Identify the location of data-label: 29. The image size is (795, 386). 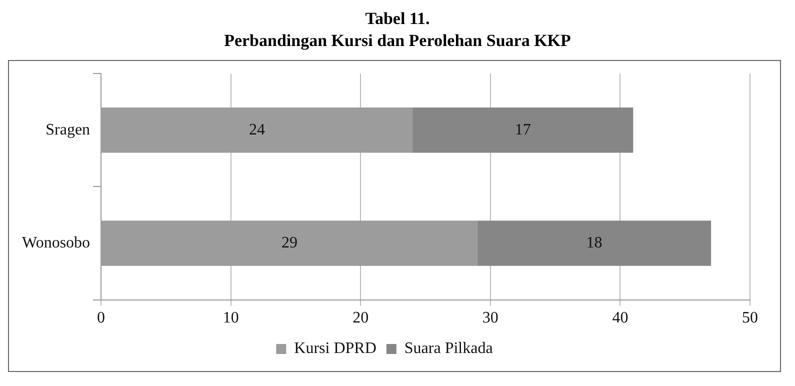
(289, 243).